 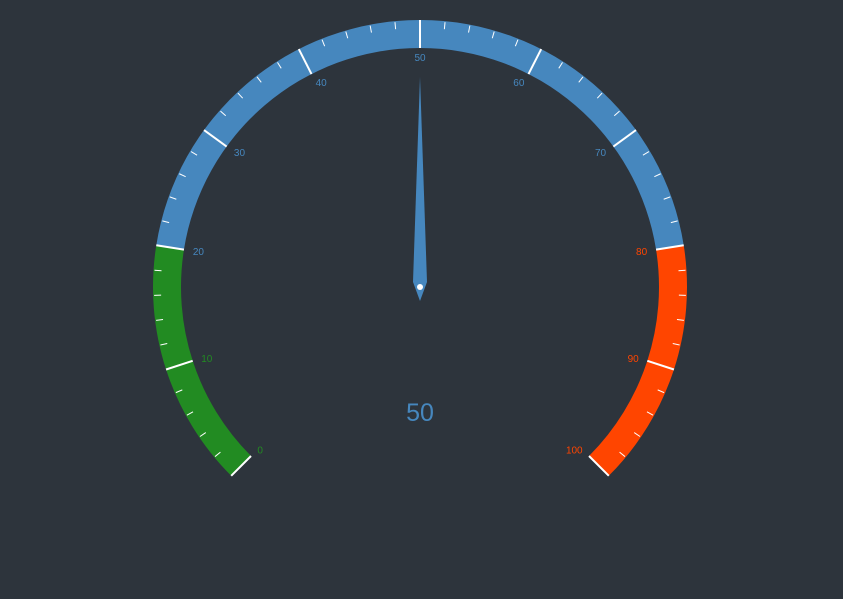 I want to click on gauge-tick-label: 20, so click(x=199, y=252).